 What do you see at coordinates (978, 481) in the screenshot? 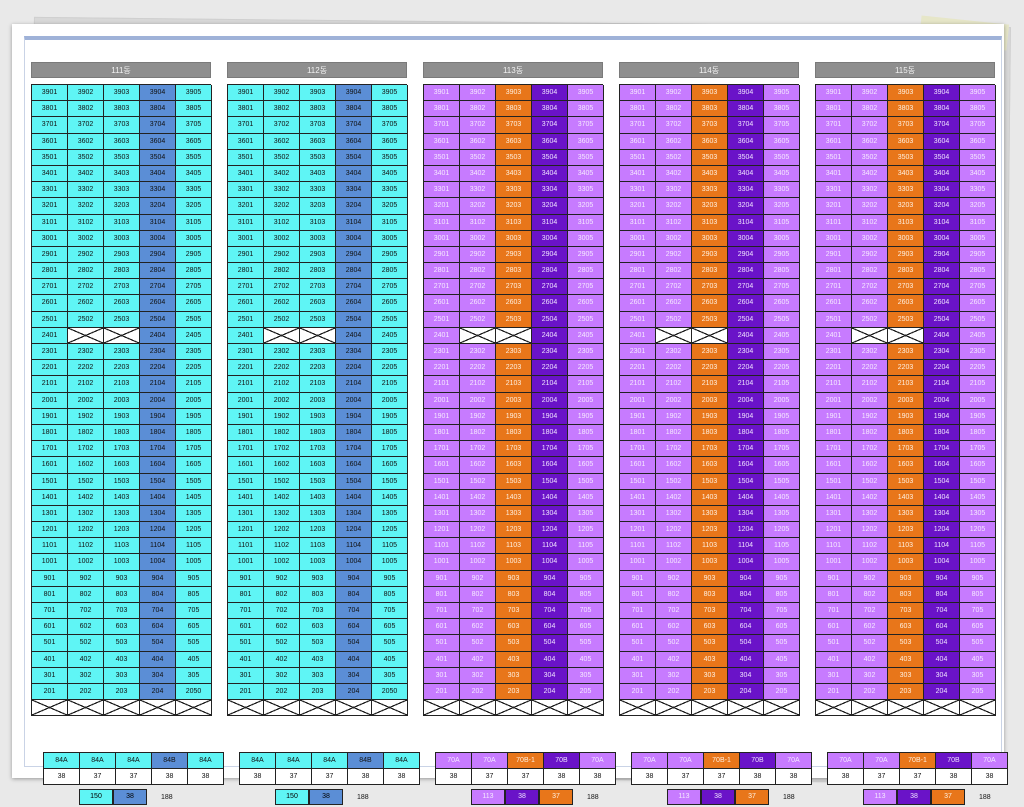
I see `unit-cell: 1505` at bounding box center [978, 481].